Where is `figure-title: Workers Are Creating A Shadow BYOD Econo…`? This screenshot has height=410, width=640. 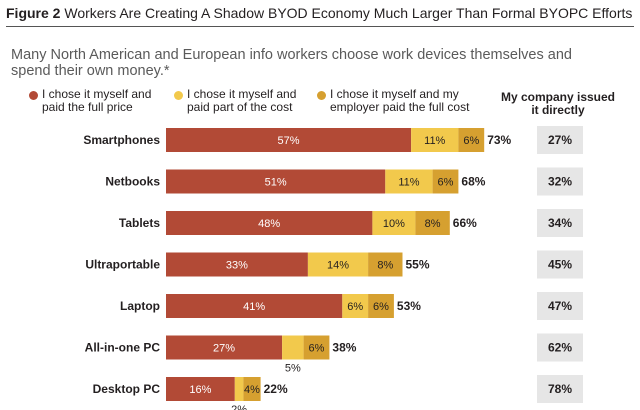 figure-title: Workers Are Creating A Shadow BYOD Econo… is located at coordinates (348, 13).